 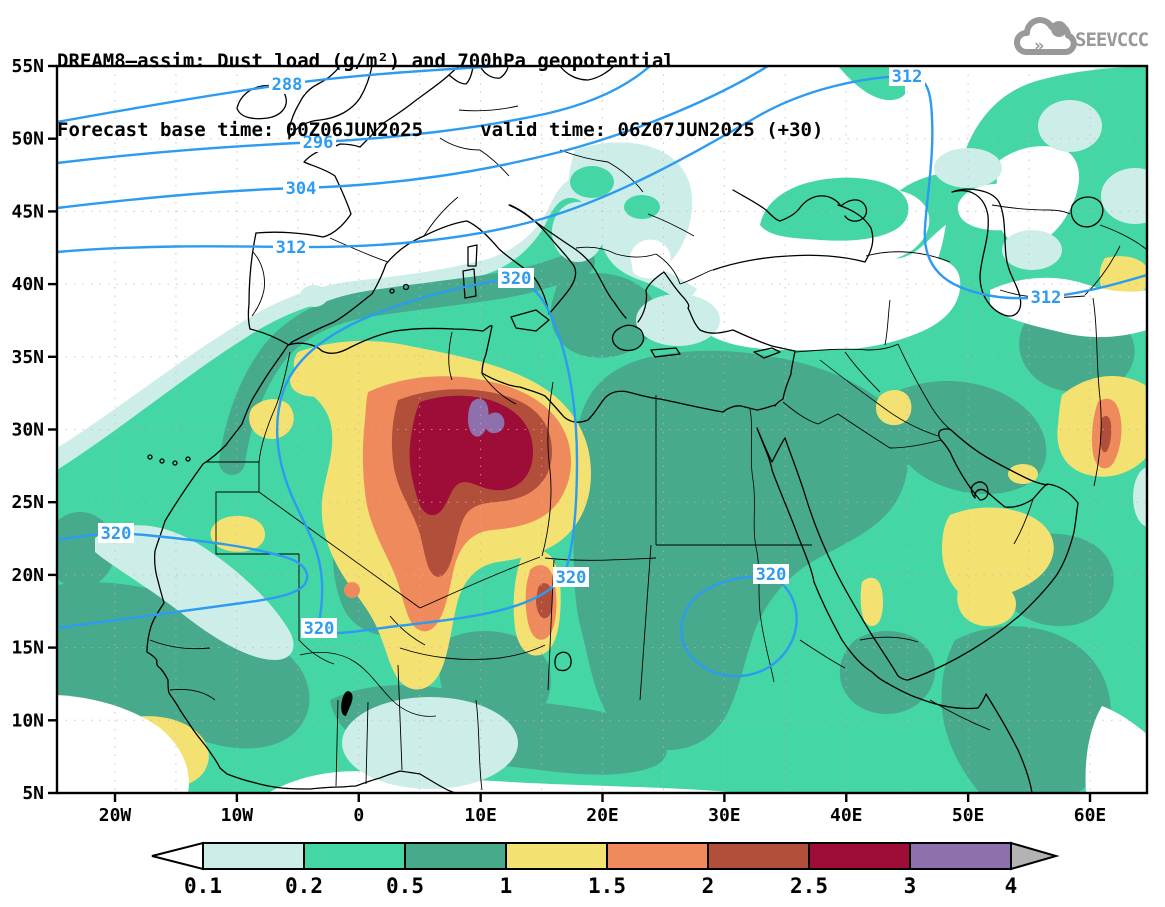 I want to click on colorbar-label: 2.5, so click(x=809, y=886).